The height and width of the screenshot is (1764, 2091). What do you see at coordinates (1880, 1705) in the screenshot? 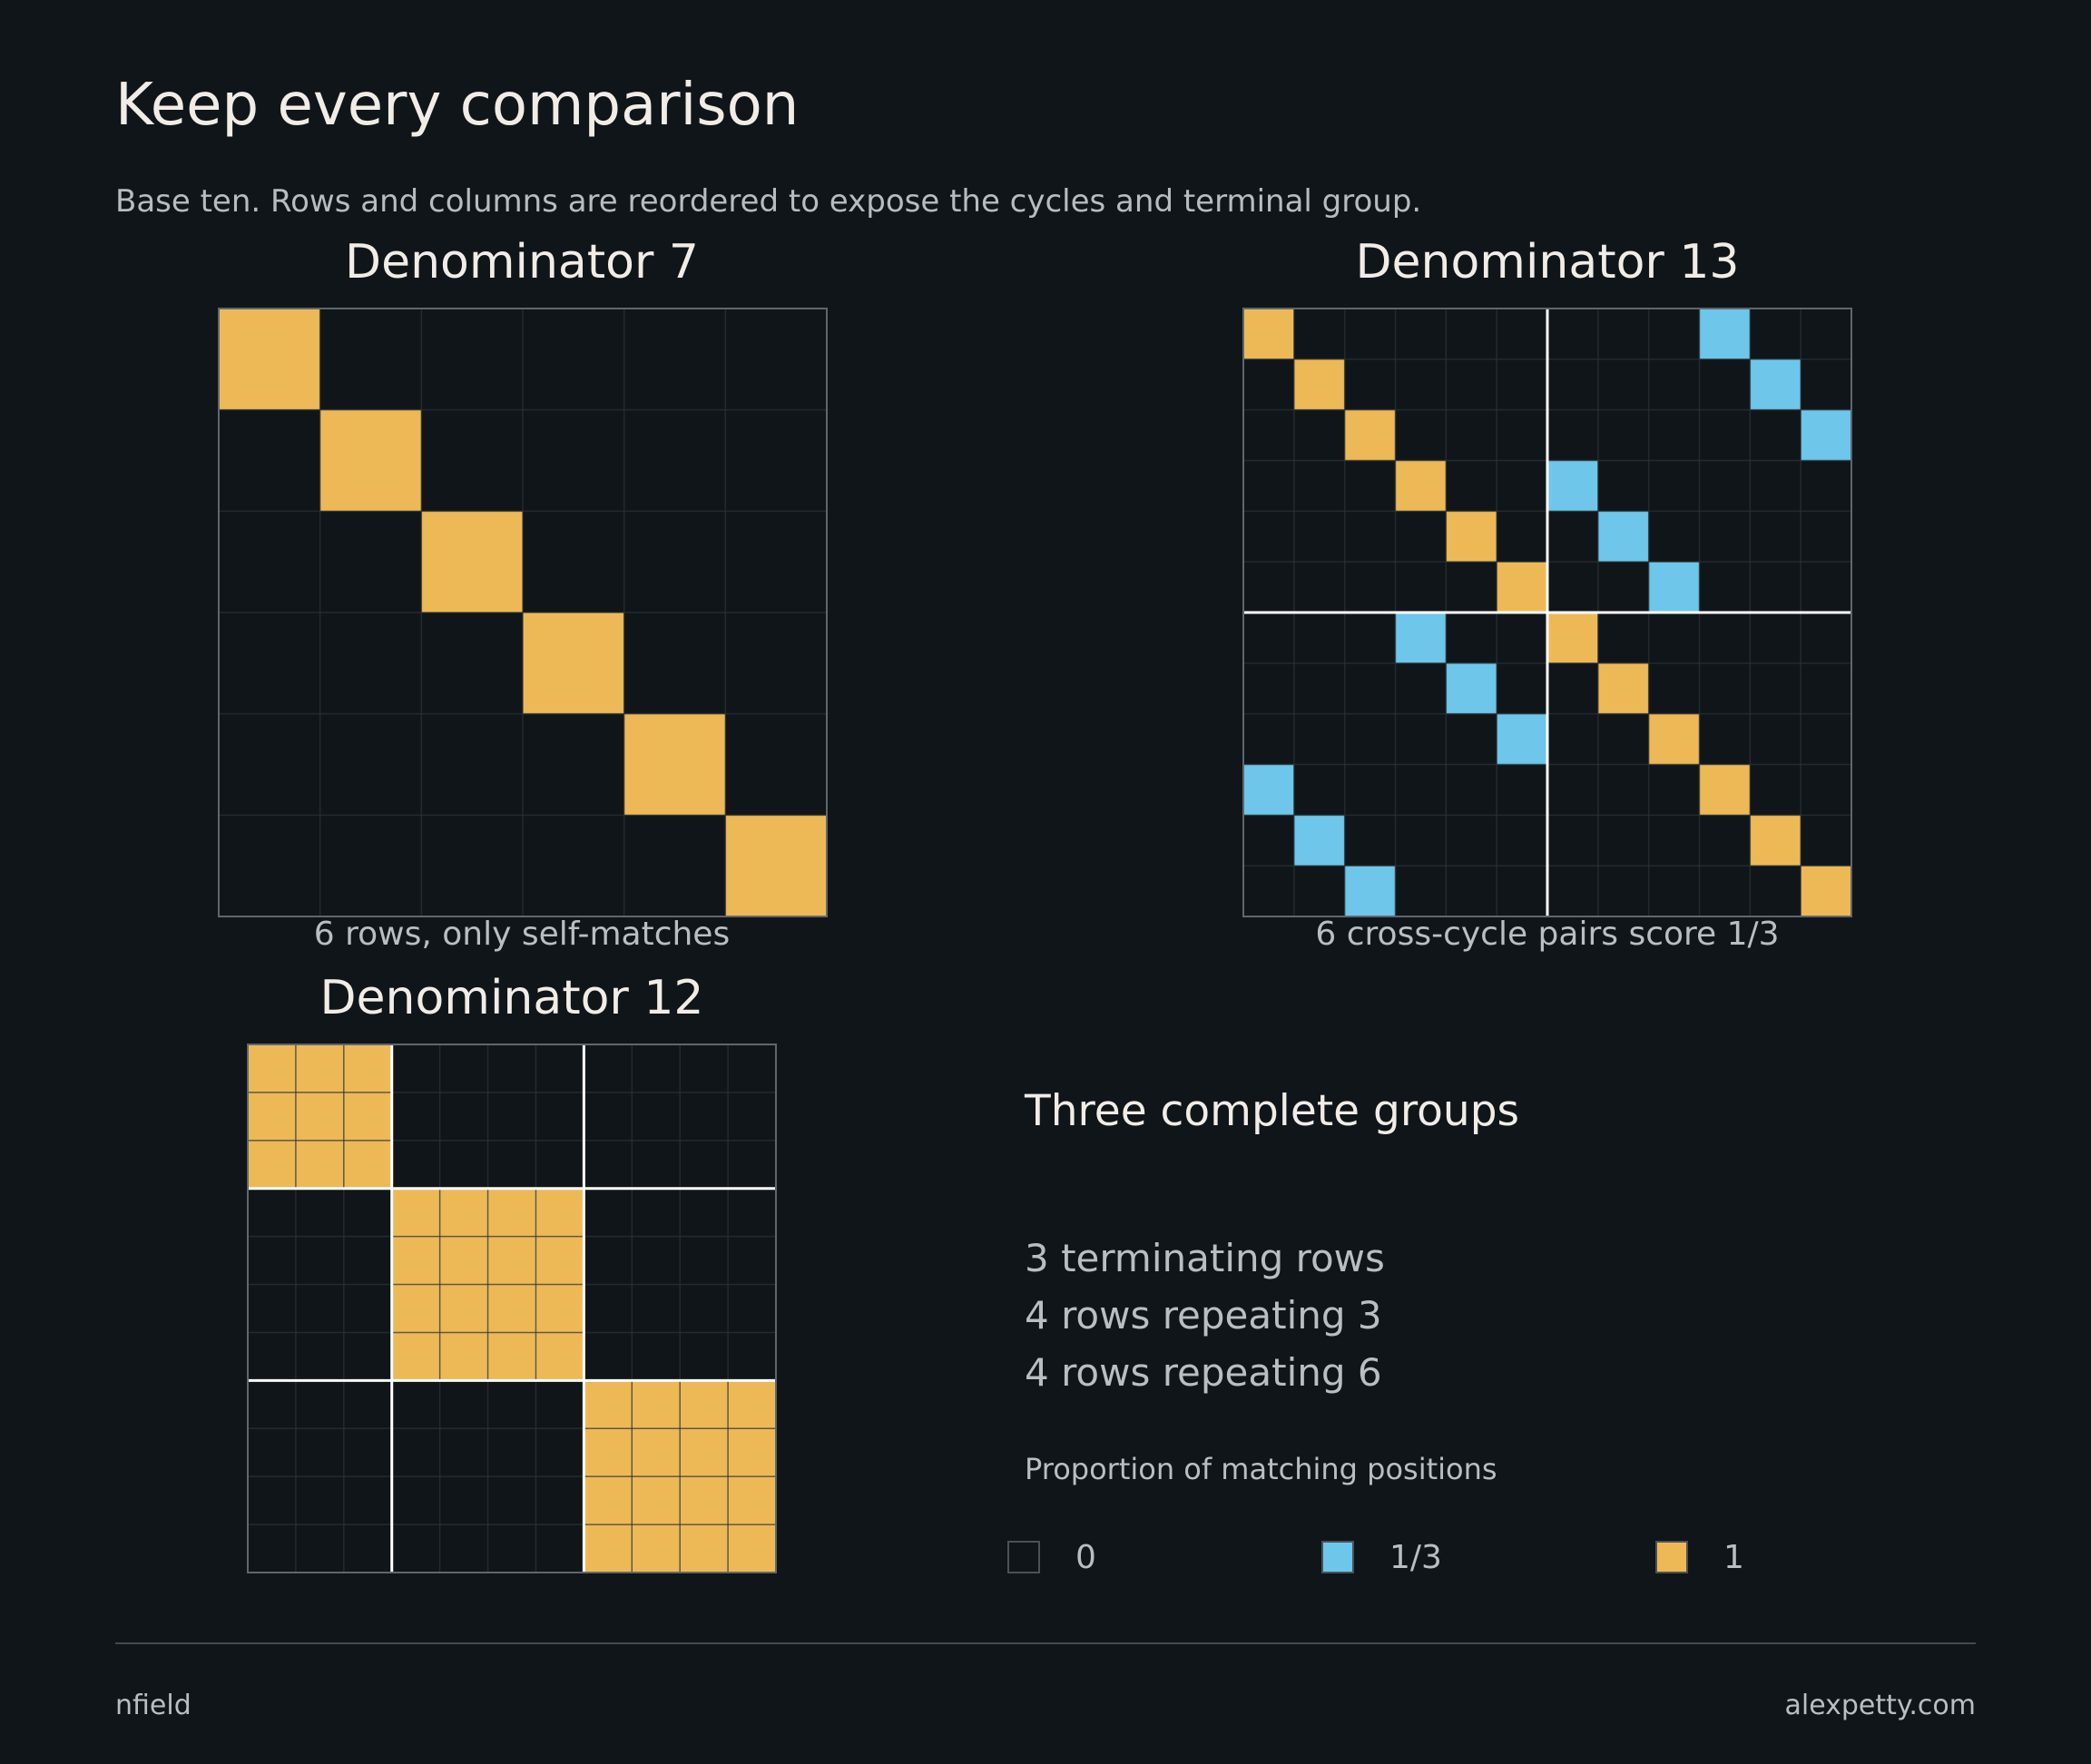
I see `footer-site-link: alexpetty.com` at bounding box center [1880, 1705].